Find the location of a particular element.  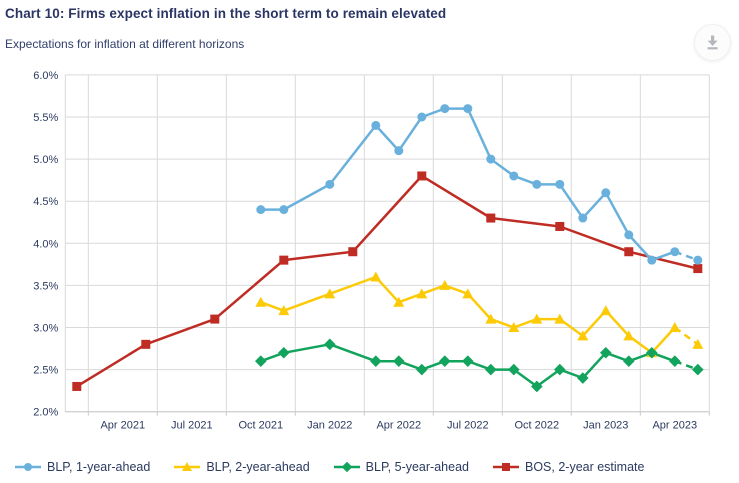

download-button is located at coordinates (712, 42).